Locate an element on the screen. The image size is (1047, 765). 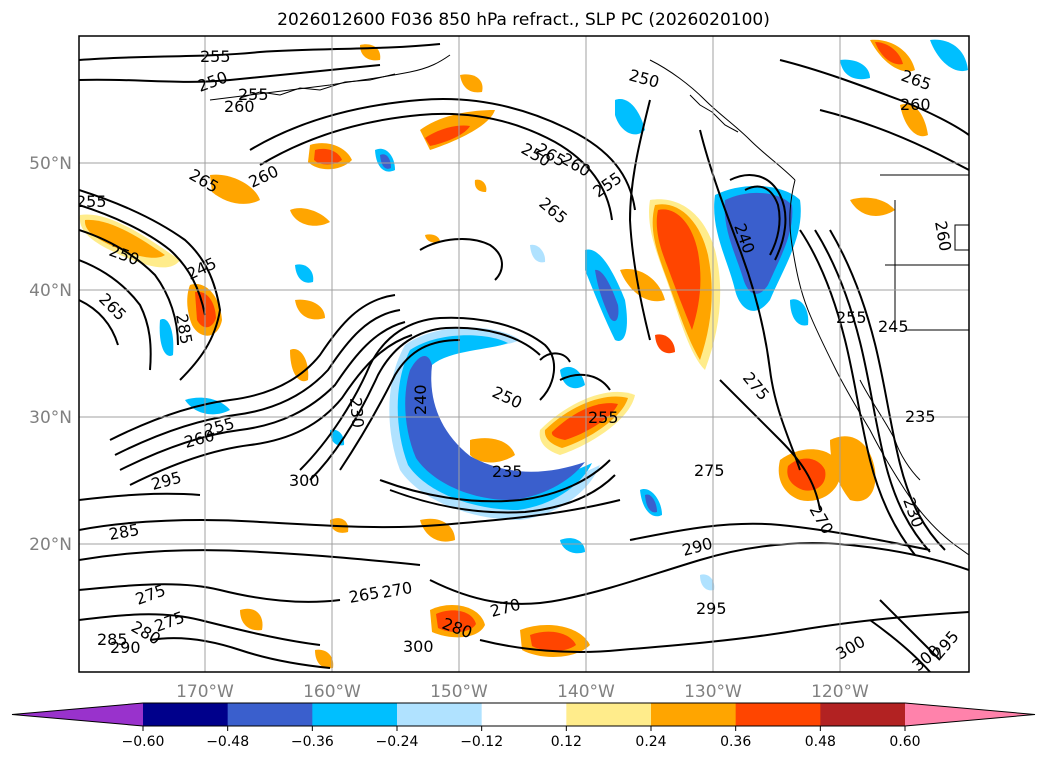
colorbar-tick-label: −0.48 is located at coordinates (227, 742).